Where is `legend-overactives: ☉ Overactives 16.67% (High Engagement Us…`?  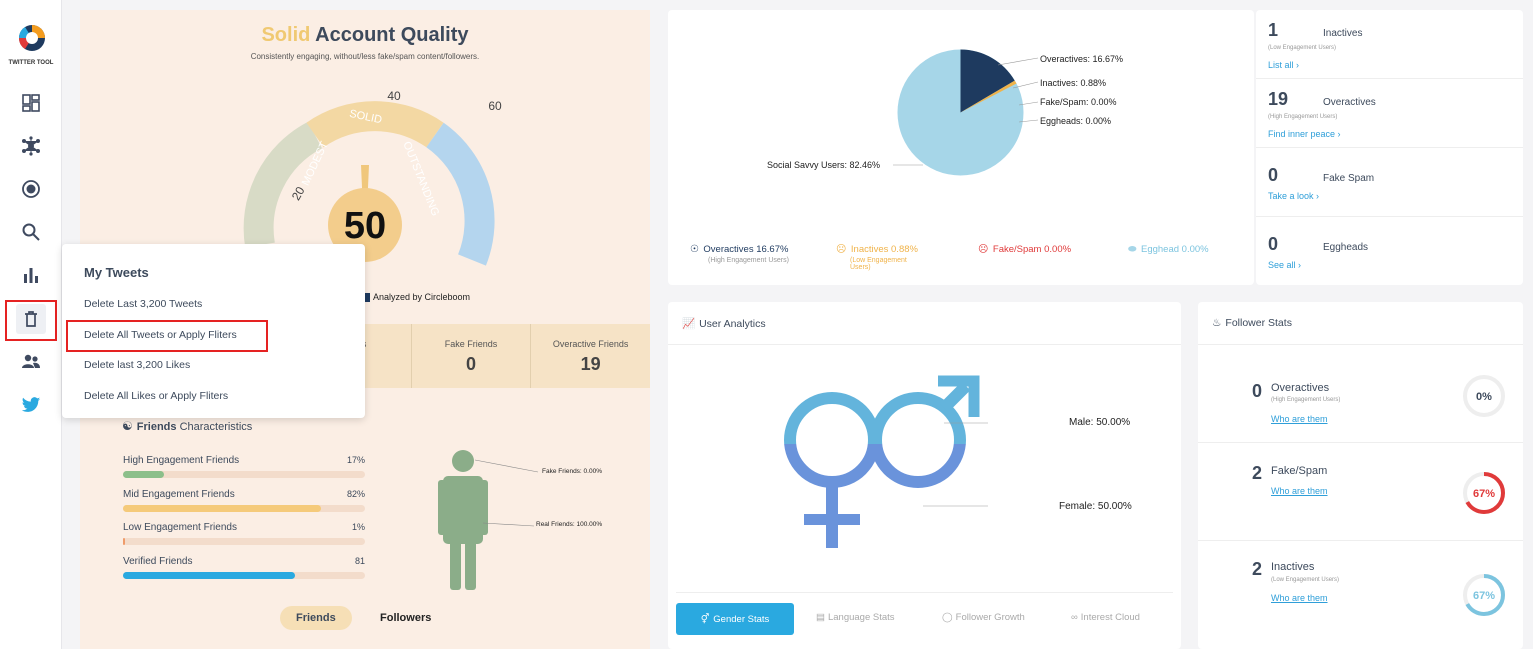
legend-overactives: ☉ Overactives 16.67% (High Engagement Us… is located at coordinates (763, 255).